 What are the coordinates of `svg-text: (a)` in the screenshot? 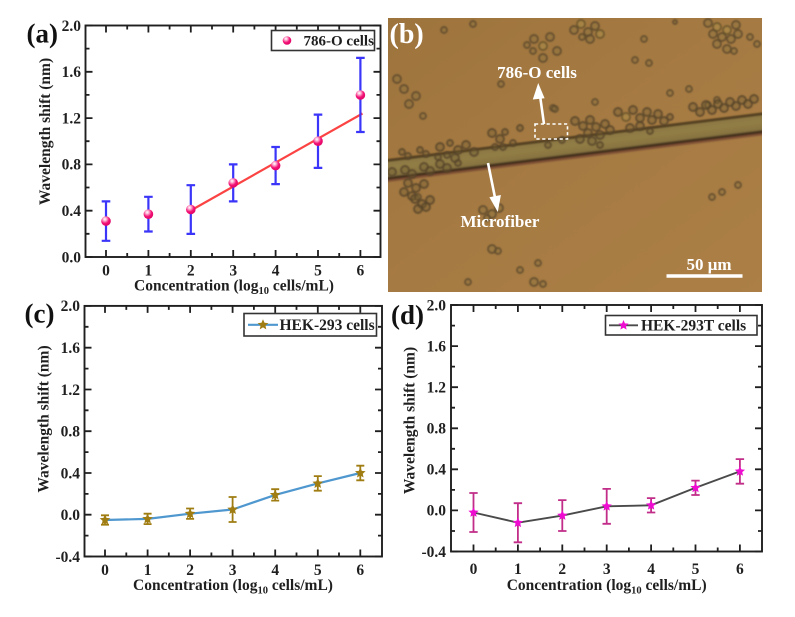 It's located at (42, 33).